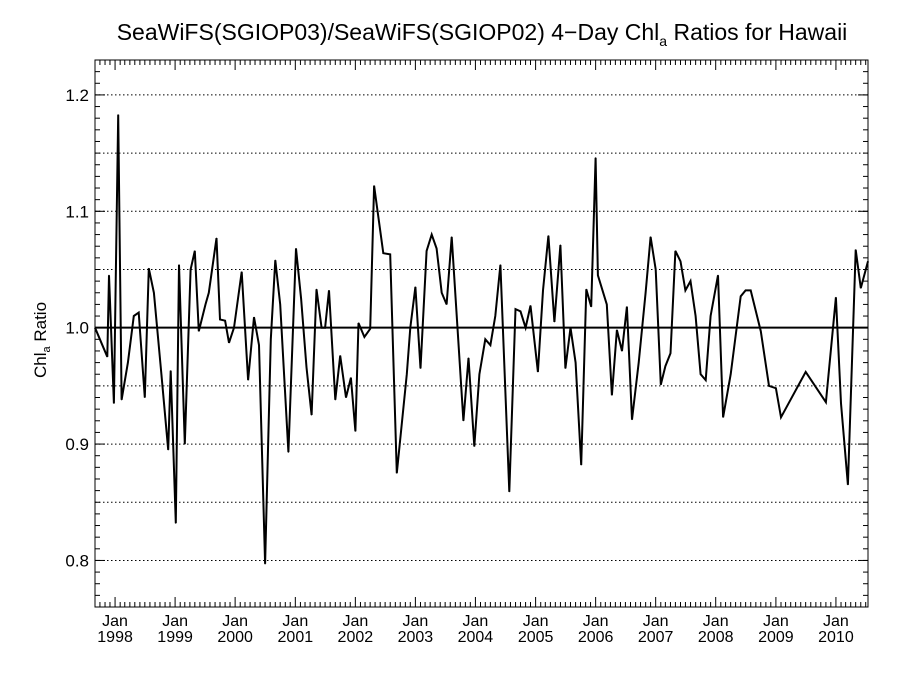  What do you see at coordinates (776, 637) in the screenshot?
I see `x-tick-label-year: 2009` at bounding box center [776, 637].